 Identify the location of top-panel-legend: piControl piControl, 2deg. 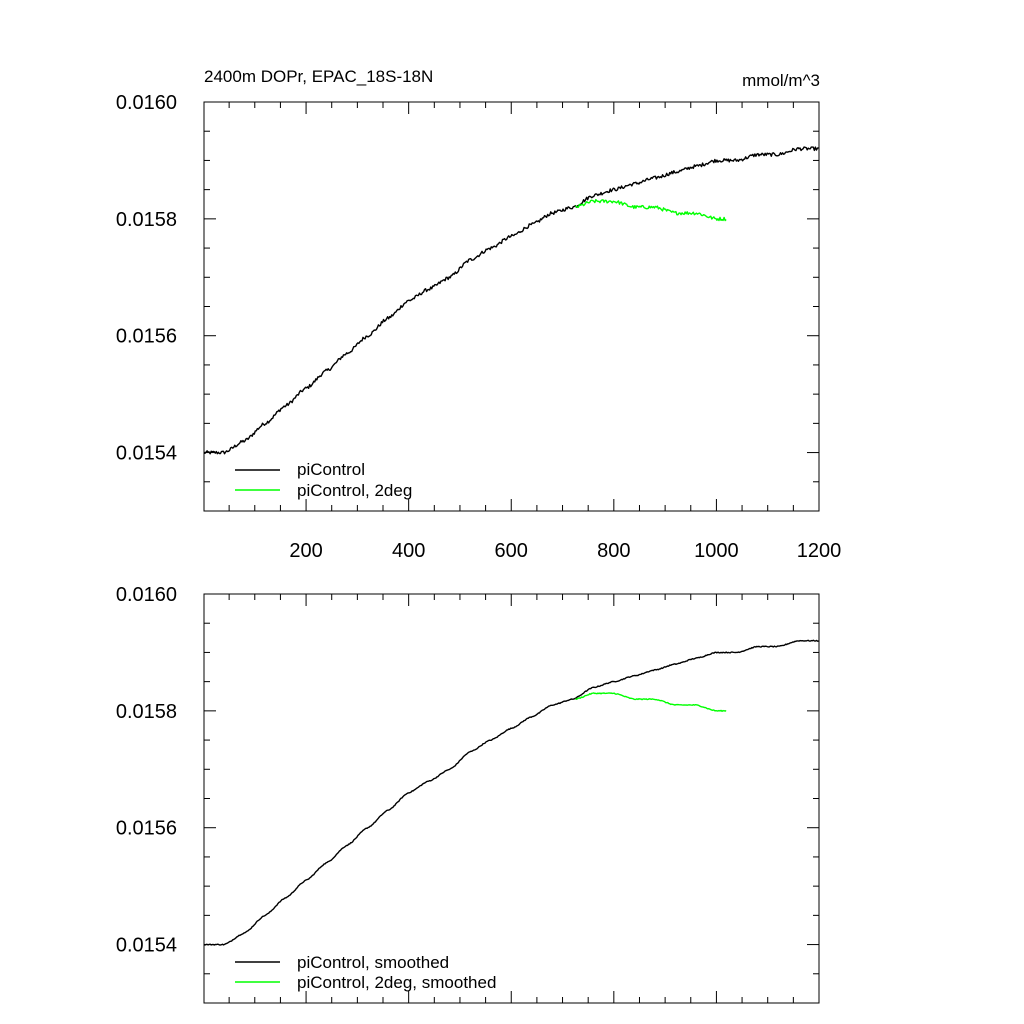
(323, 480).